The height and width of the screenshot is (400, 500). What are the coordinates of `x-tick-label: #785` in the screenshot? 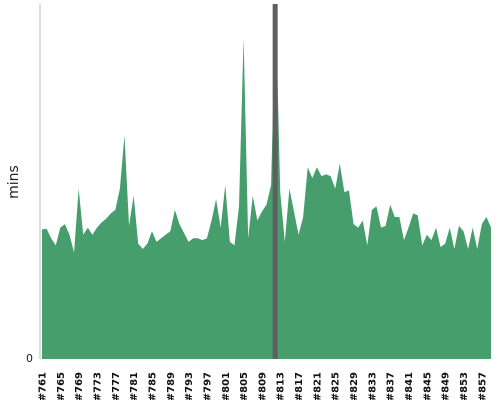 It's located at (152, 386).